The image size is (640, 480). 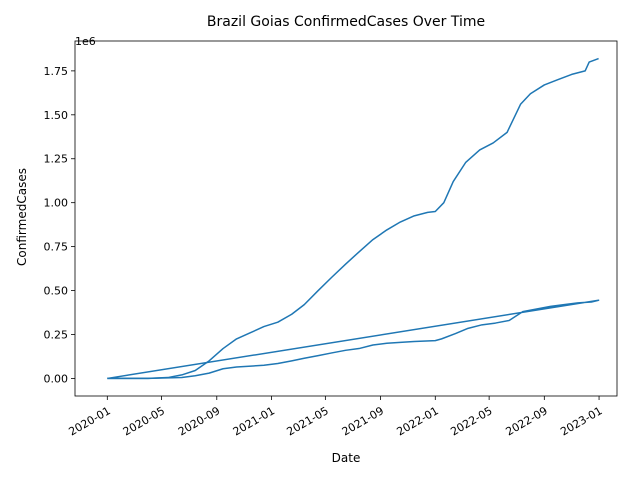 What do you see at coordinates (417, 421) in the screenshot?
I see `x-tick-label: 2022-01` at bounding box center [417, 421].